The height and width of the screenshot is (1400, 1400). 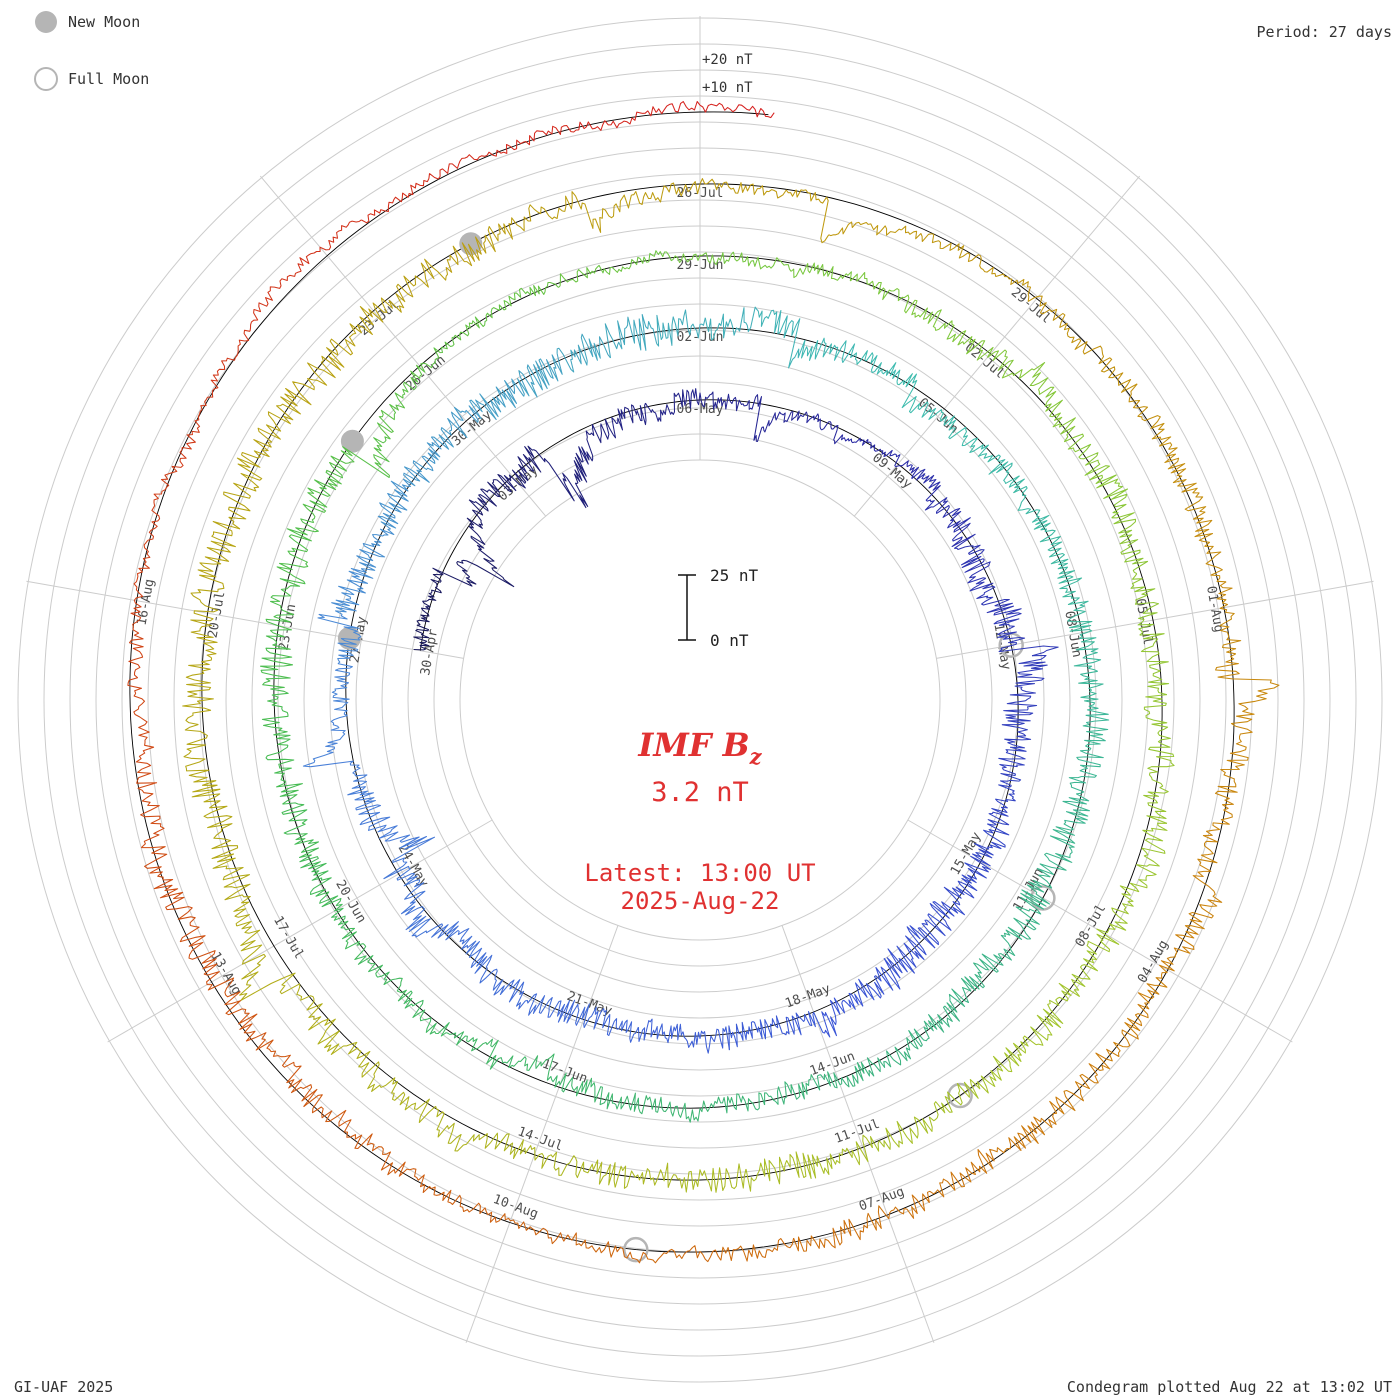 What do you see at coordinates (46, 22) in the screenshot?
I see `new-moon-icon` at bounding box center [46, 22].